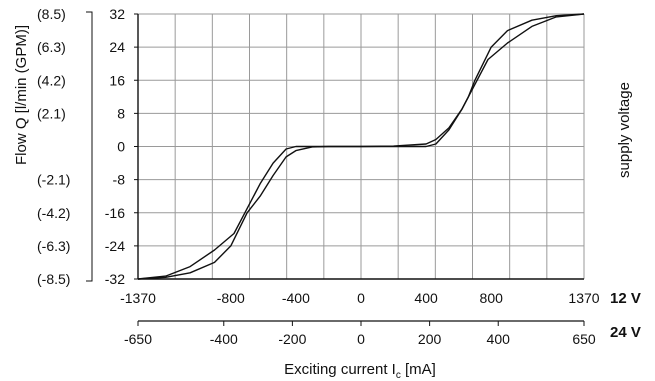 Image resolution: width=655 pixels, height=381 pixels. Describe the element at coordinates (115, 246) in the screenshot. I see `y-tick-label: -24` at that location.